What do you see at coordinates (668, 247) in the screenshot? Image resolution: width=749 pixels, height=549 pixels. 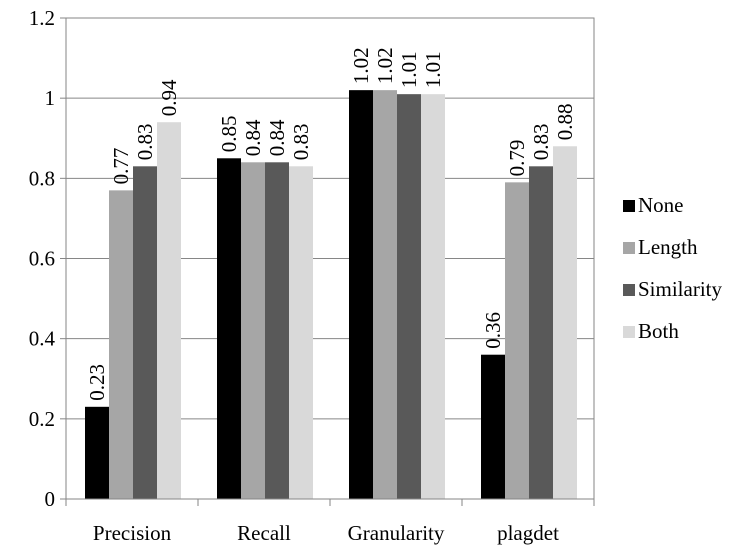 I see `legend-label: Length` at bounding box center [668, 247].